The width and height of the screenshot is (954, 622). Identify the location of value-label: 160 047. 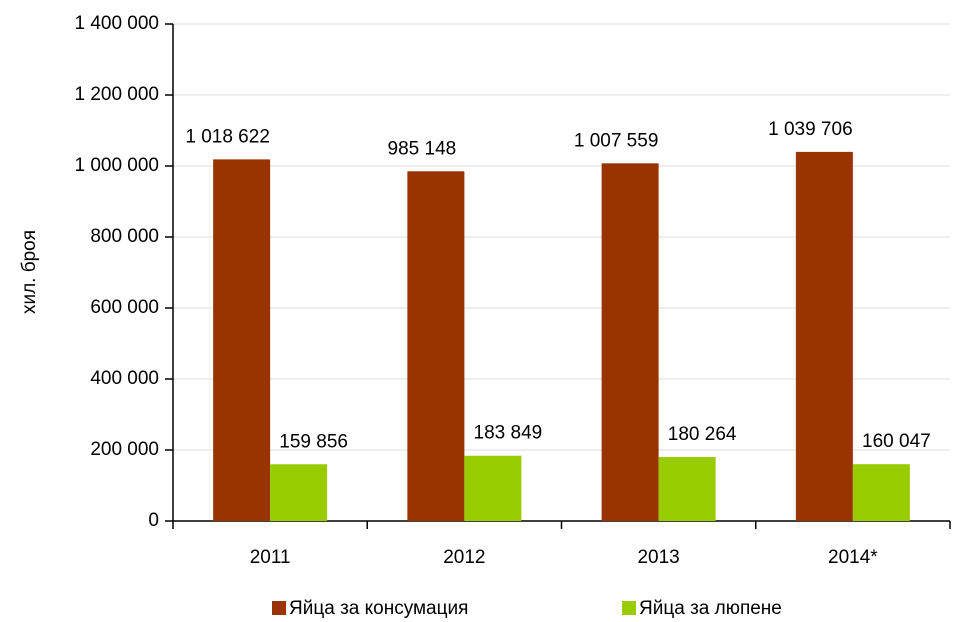
(896, 441).